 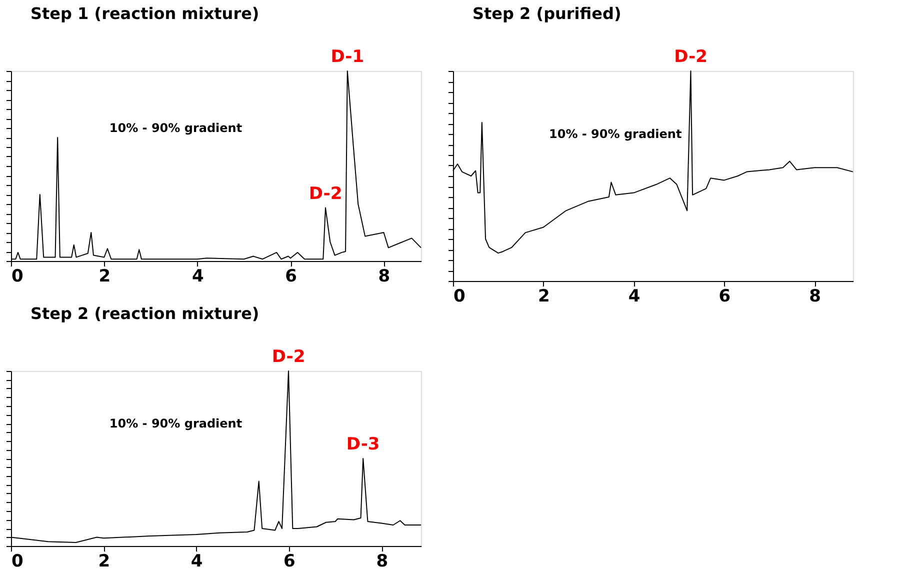 What do you see at coordinates (363, 444) in the screenshot?
I see `annotation: D-3` at bounding box center [363, 444].